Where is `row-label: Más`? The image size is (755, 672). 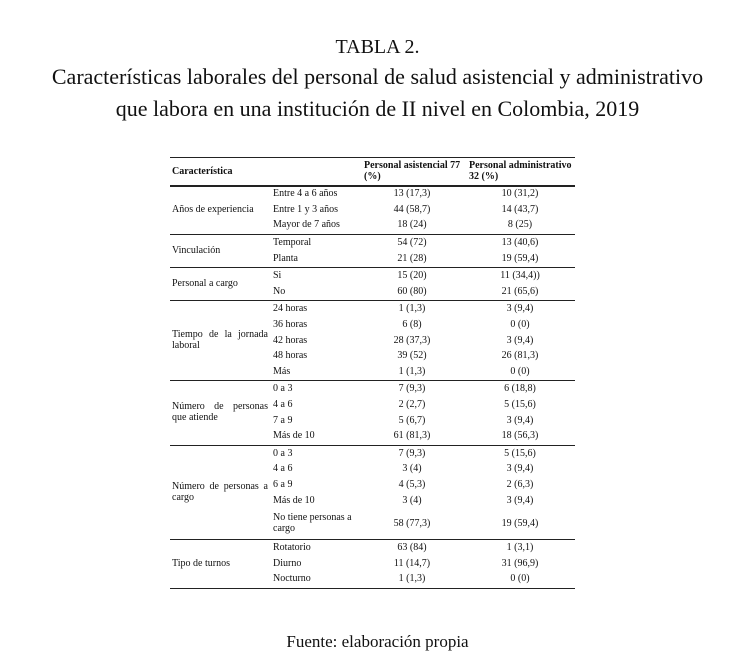
row-label: Más is located at coordinates (282, 371).